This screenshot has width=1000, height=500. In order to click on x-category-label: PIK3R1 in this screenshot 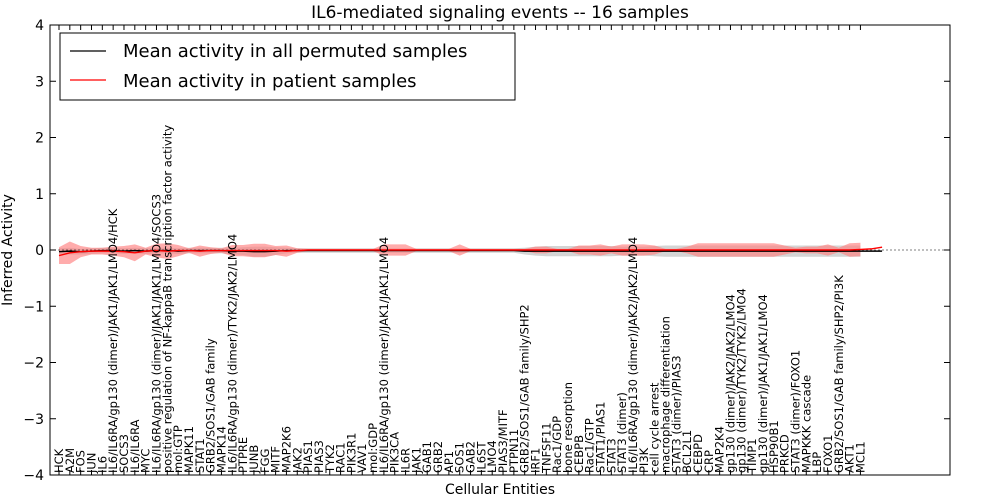, I will do `click(351, 453)`.